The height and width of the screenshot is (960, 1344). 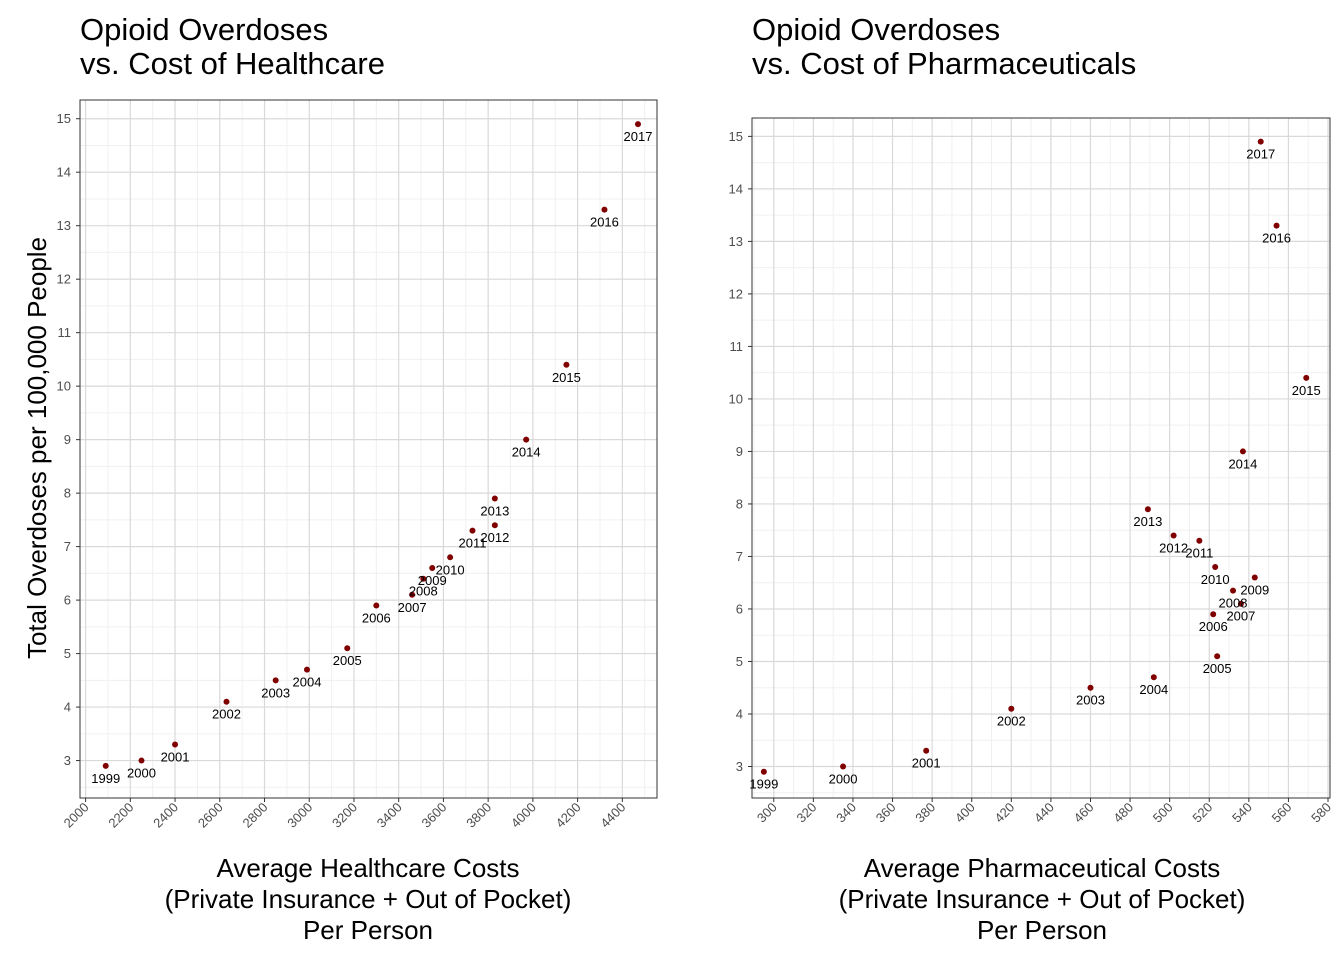 I want to click on data-label-2011: 2011, so click(x=473, y=543).